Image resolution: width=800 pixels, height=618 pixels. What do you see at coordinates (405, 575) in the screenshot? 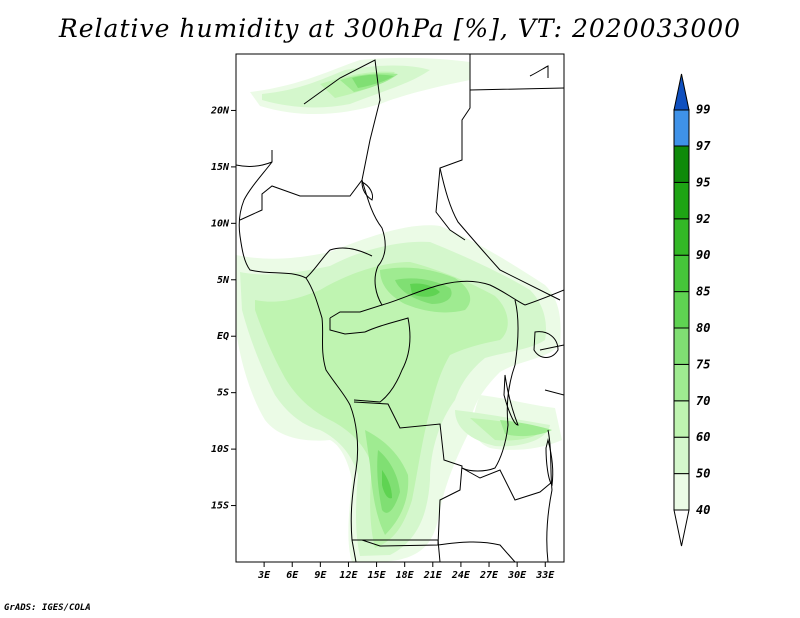
I see `lon-tick-label: 18E` at bounding box center [405, 575].